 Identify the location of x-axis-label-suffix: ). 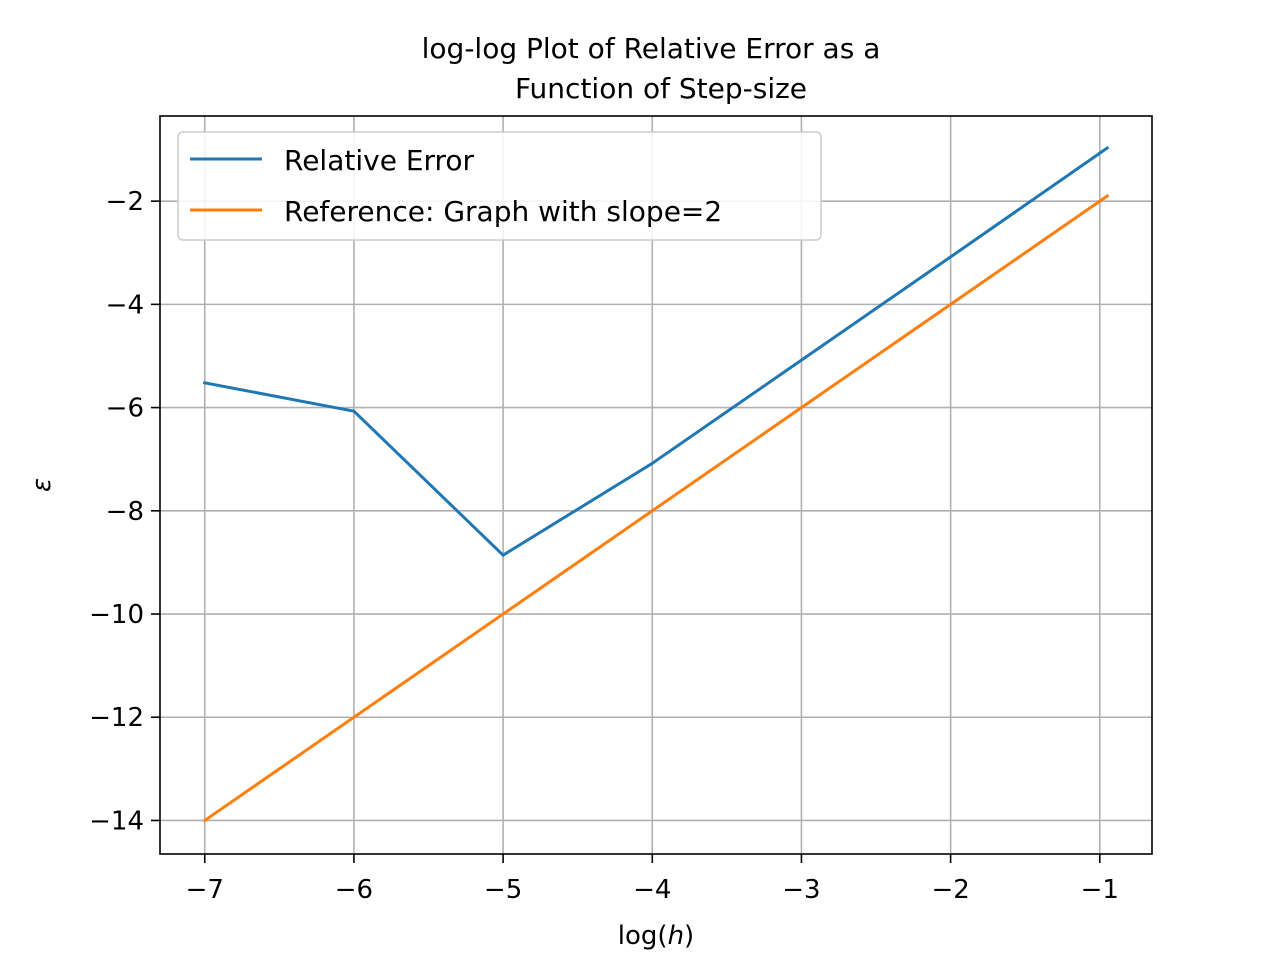
(689, 936).